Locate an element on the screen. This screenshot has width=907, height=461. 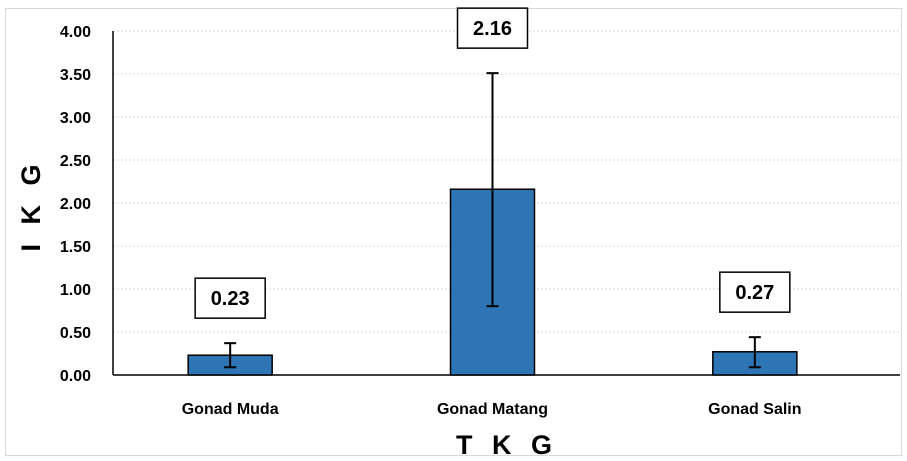
y-tick-label: 4.00 is located at coordinates (75, 32).